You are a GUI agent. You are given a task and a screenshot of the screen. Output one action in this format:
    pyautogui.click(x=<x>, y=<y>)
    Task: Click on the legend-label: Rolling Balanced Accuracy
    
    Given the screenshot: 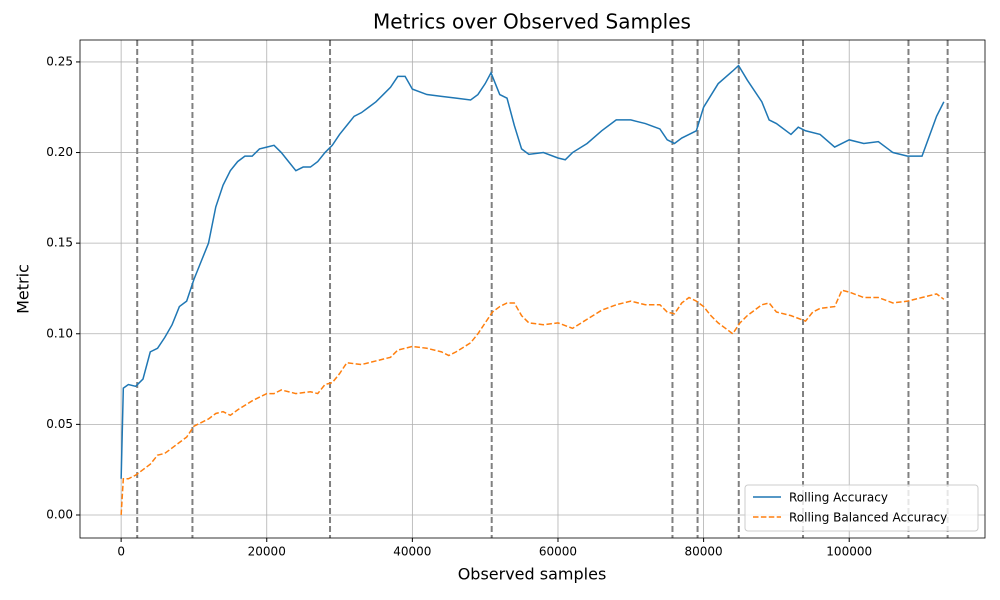 What is the action you would take?
    pyautogui.click(x=868, y=518)
    